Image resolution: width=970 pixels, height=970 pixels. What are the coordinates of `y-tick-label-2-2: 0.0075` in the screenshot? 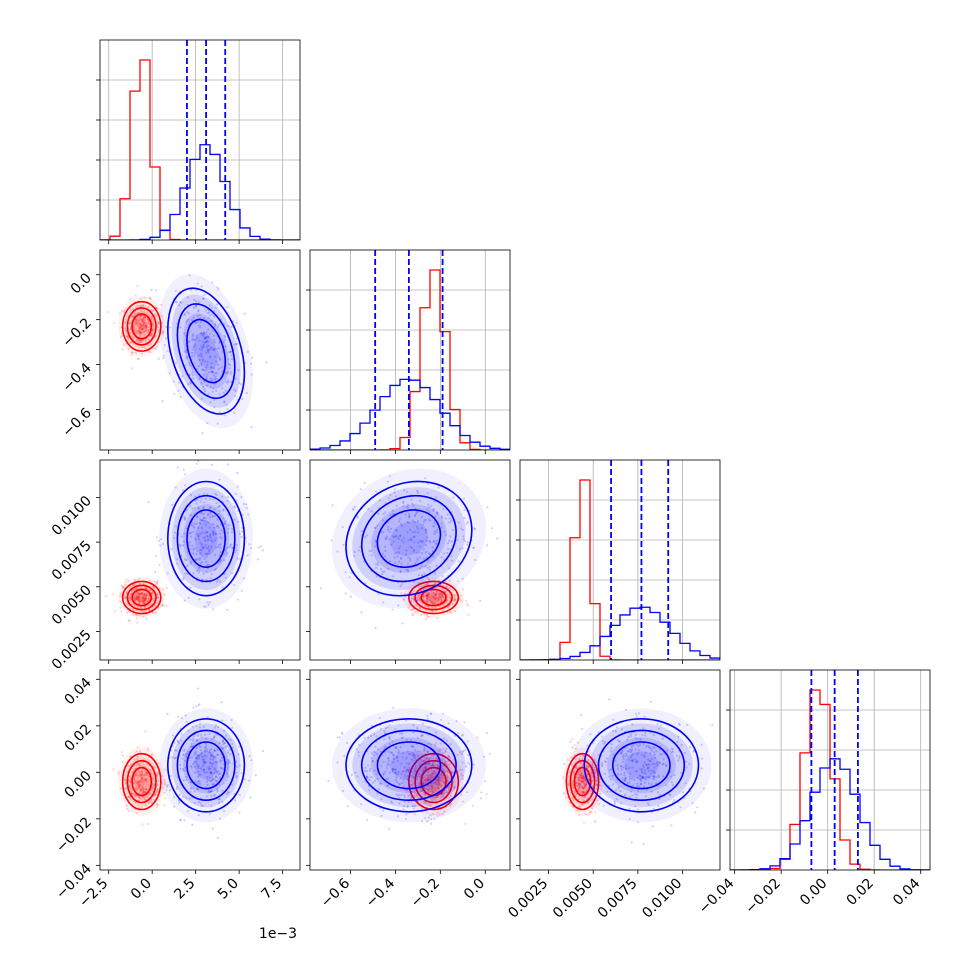 It's located at (72, 561).